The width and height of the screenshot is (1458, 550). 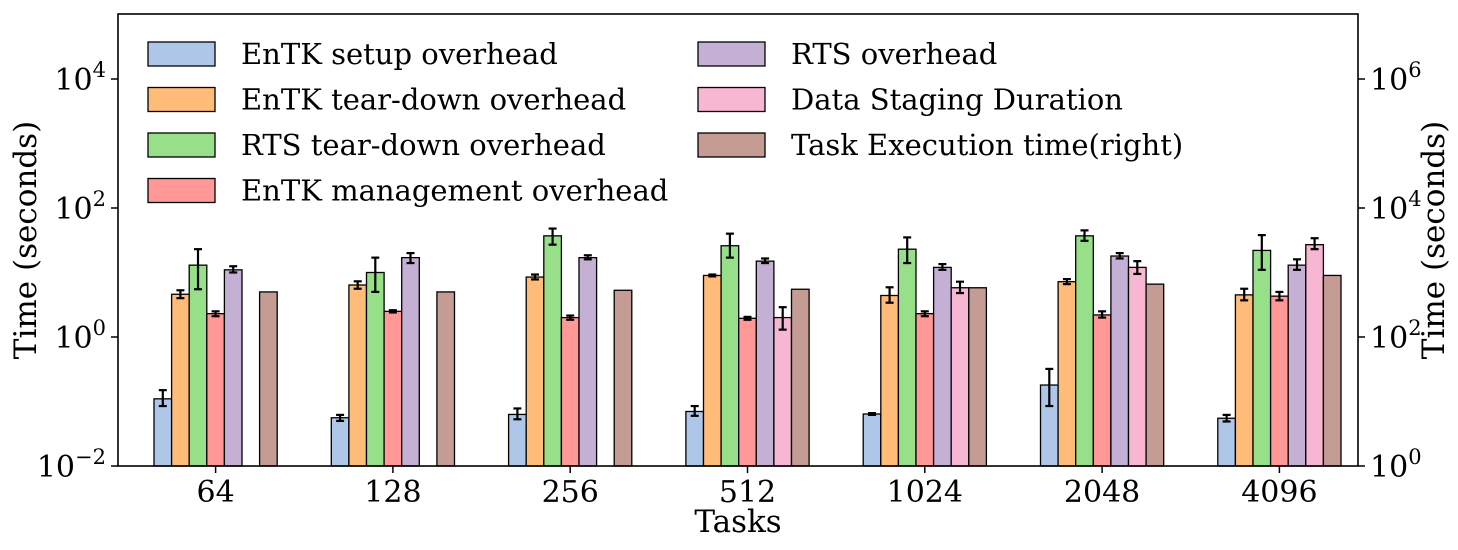 I want to click on x-axis-title: Tasks, so click(x=737, y=522).